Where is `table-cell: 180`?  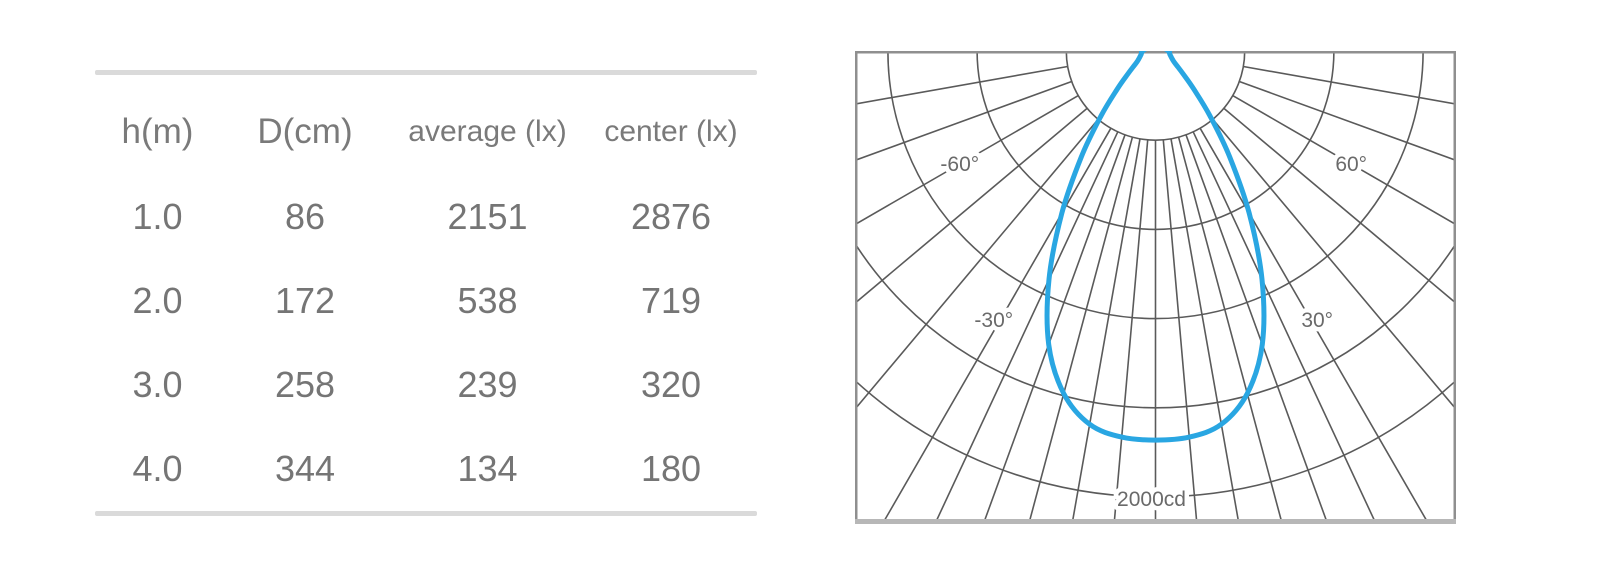 table-cell: 180 is located at coordinates (671, 468).